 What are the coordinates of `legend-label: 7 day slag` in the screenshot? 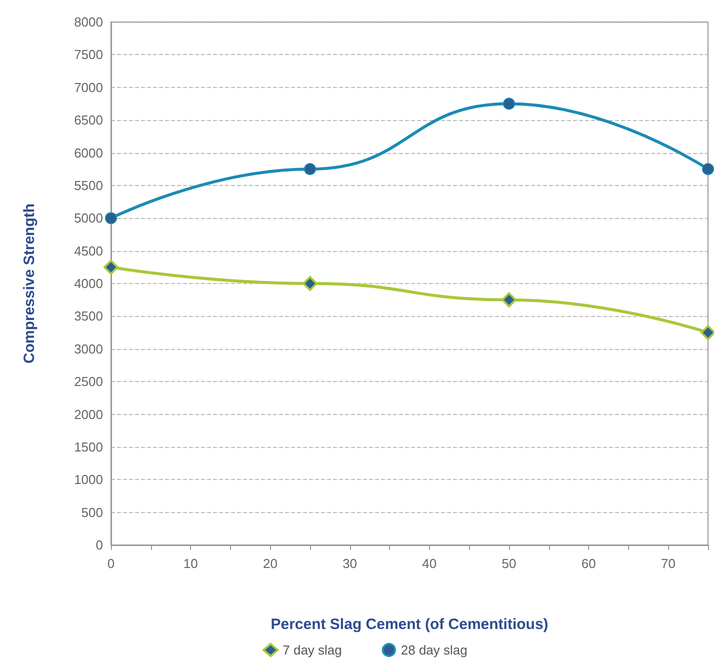 It's located at (312, 650).